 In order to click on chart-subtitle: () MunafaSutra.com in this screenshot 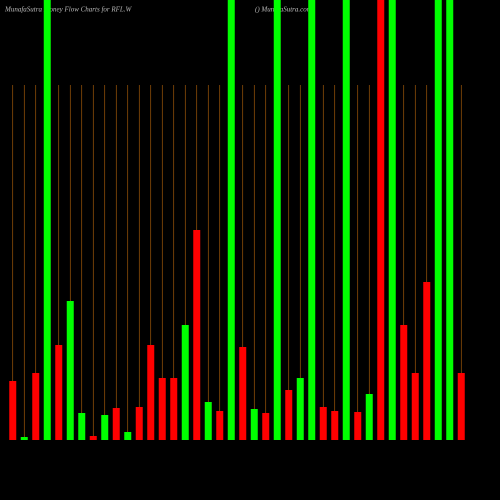, I will do `click(283, 10)`.